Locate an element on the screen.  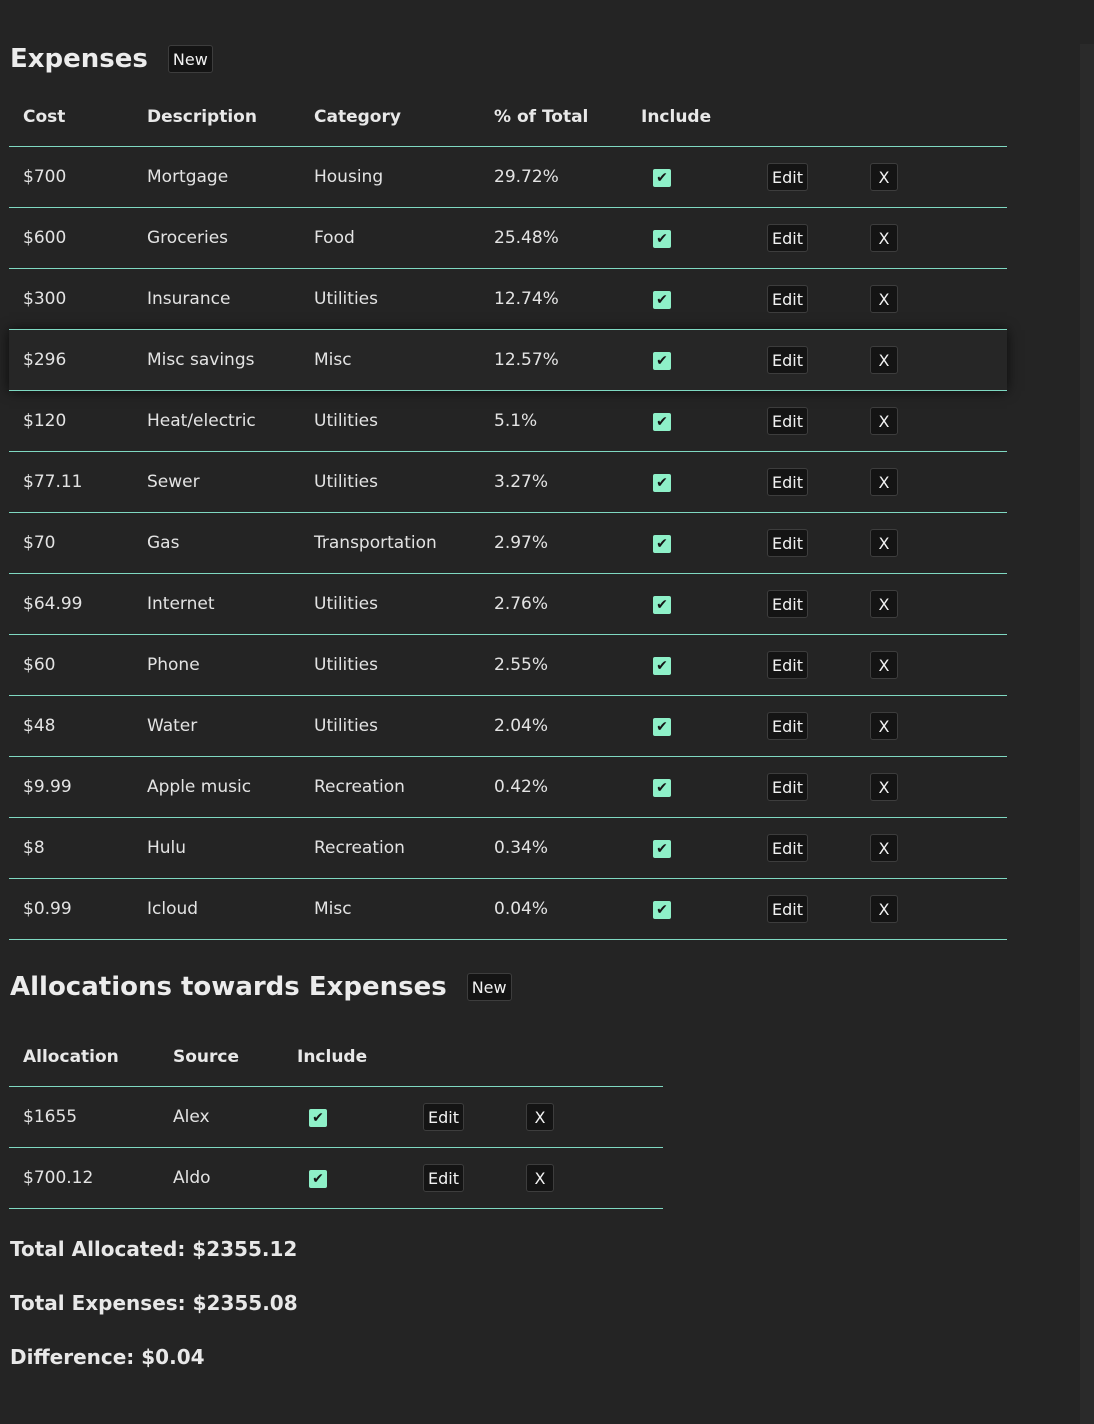
cell-allocation: $700.12 is located at coordinates (58, 1178).